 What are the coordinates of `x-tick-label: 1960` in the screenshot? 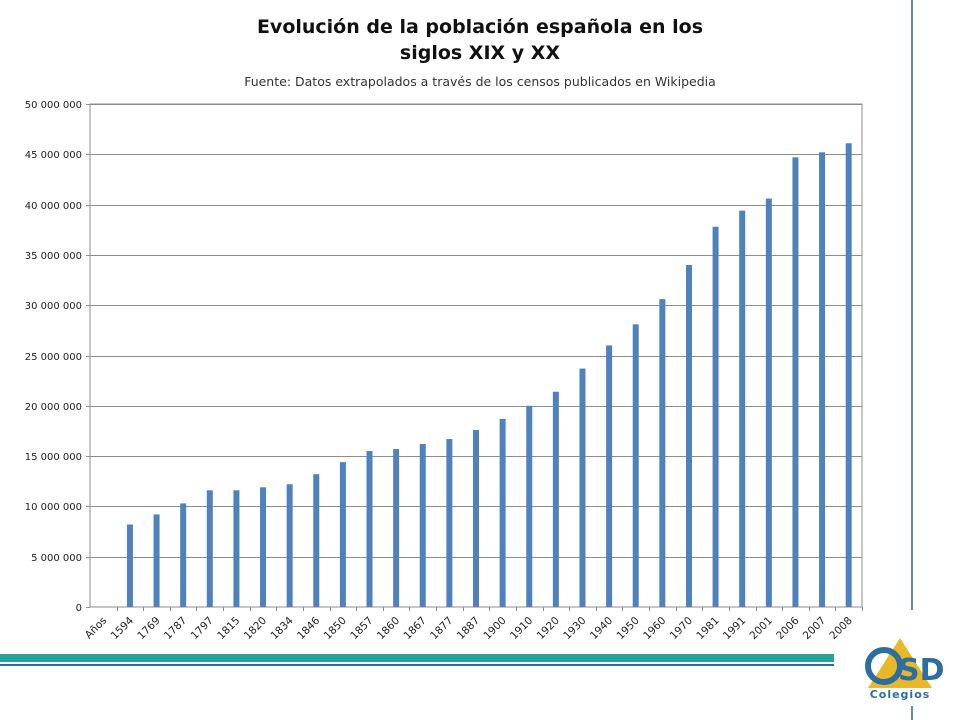 It's located at (654, 628).